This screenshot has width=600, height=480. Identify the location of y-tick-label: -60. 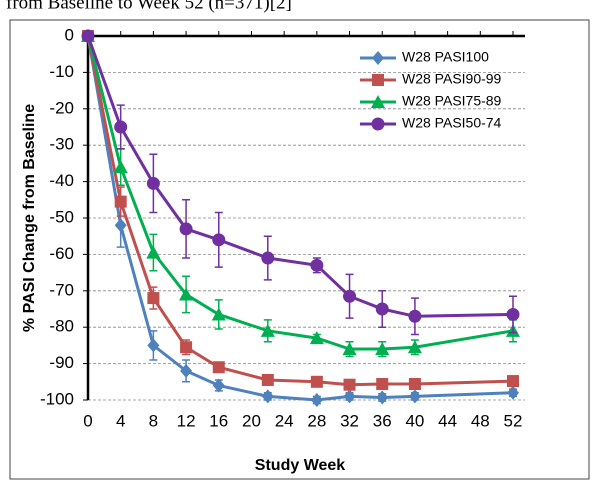
(61, 253).